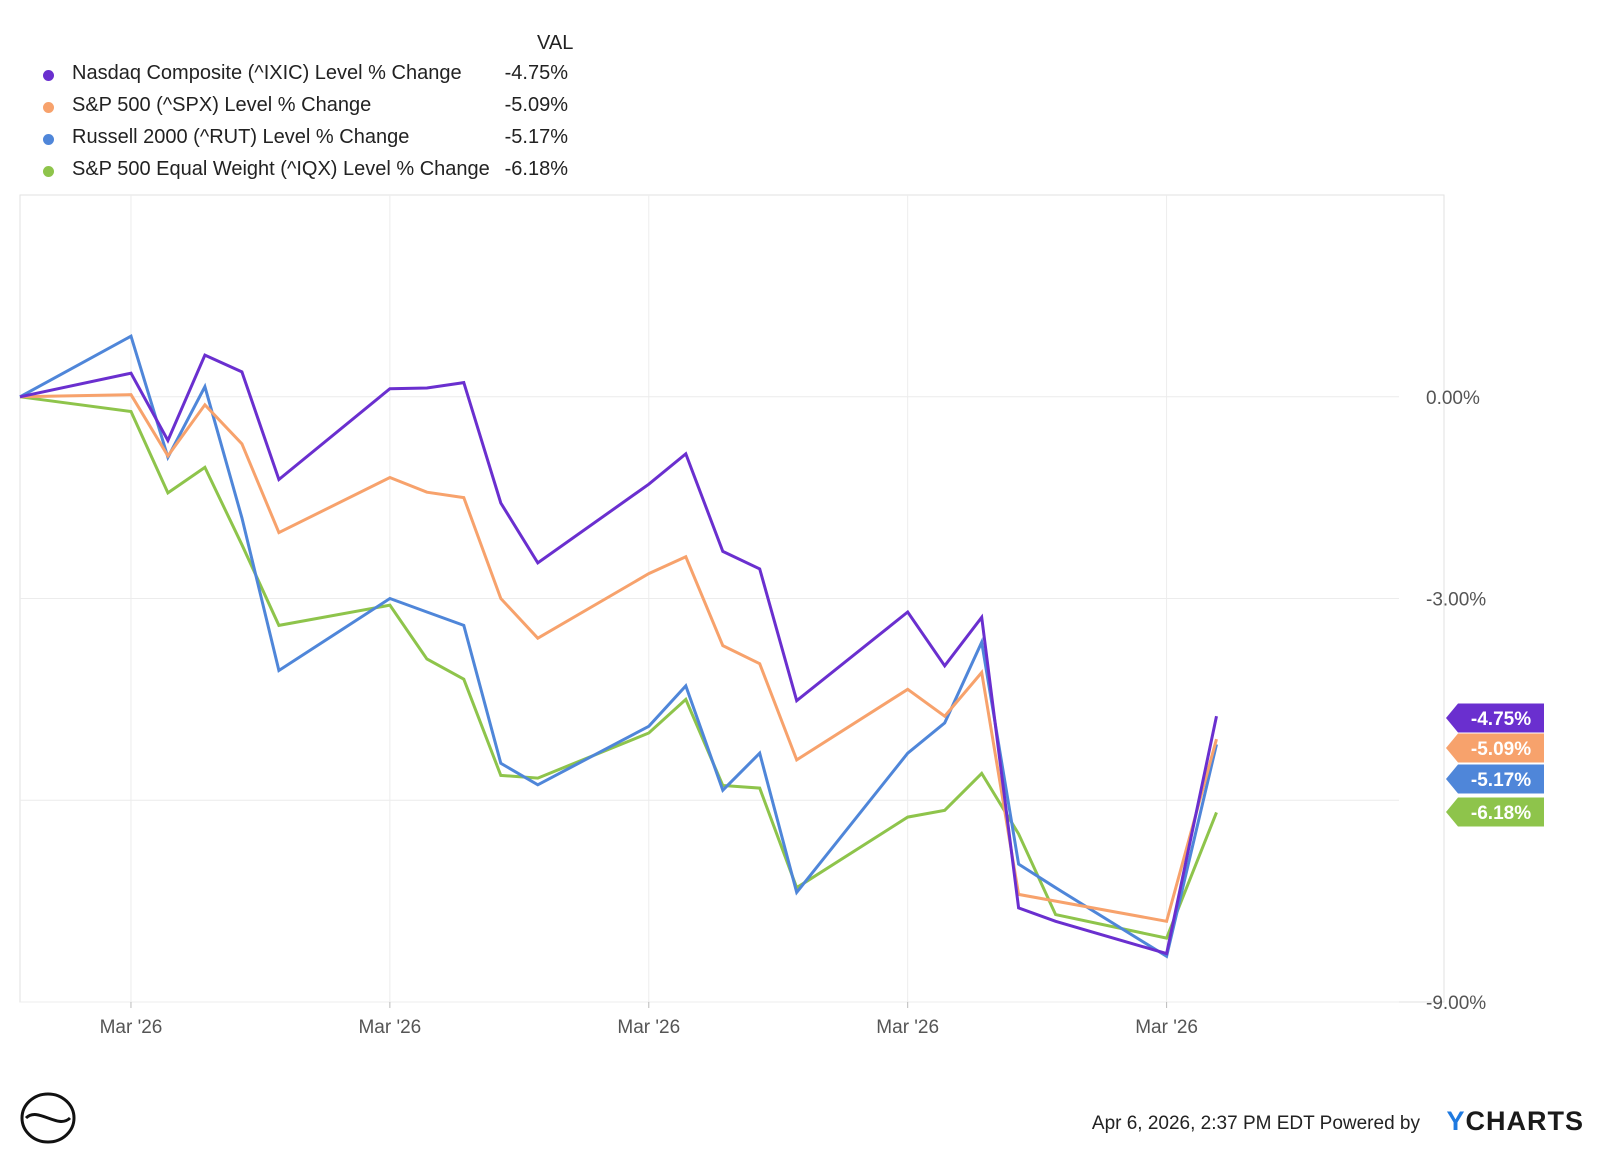 This screenshot has width=1600, height=1150. Describe the element at coordinates (241, 137) in the screenshot. I see `legend-item-label: Russell 2000 (^RUT) Level % Change` at that location.